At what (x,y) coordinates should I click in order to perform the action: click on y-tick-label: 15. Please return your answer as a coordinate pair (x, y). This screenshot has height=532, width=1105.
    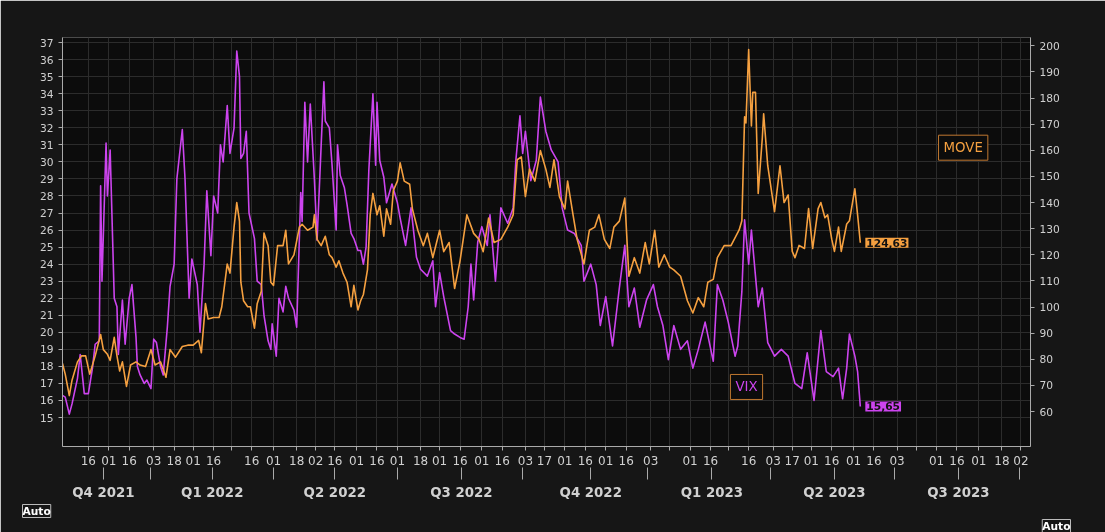
    Looking at the image, I should click on (46, 418).